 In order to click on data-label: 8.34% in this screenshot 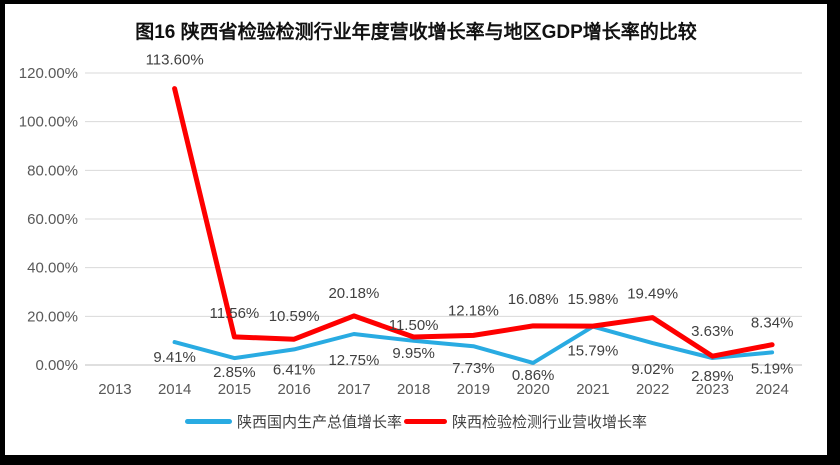, I will do `click(772, 323)`.